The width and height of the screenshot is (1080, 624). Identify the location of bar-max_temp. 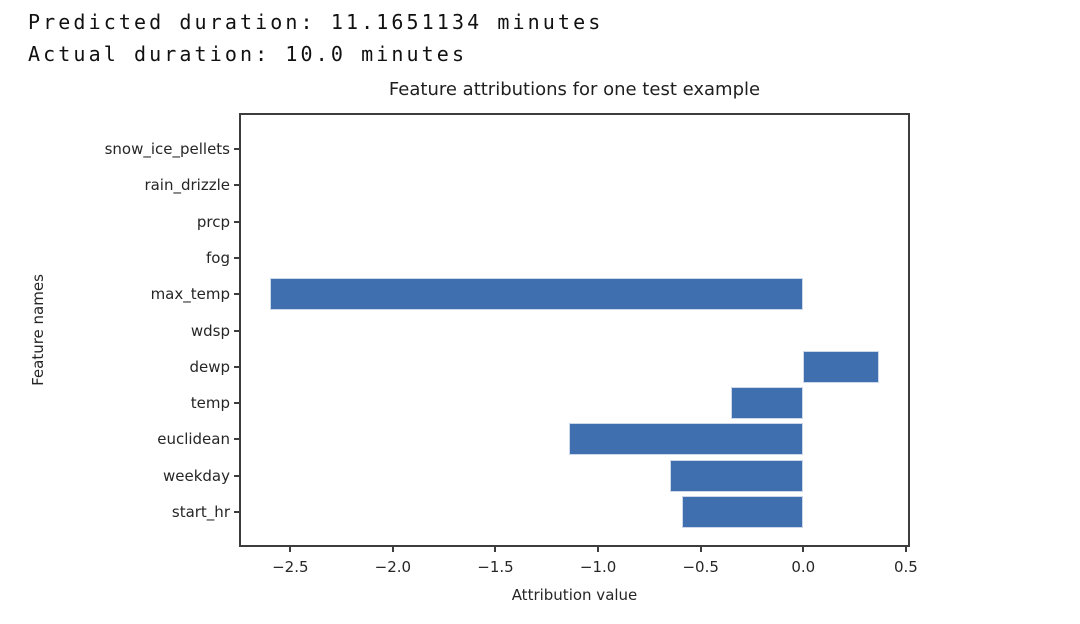
(536, 294).